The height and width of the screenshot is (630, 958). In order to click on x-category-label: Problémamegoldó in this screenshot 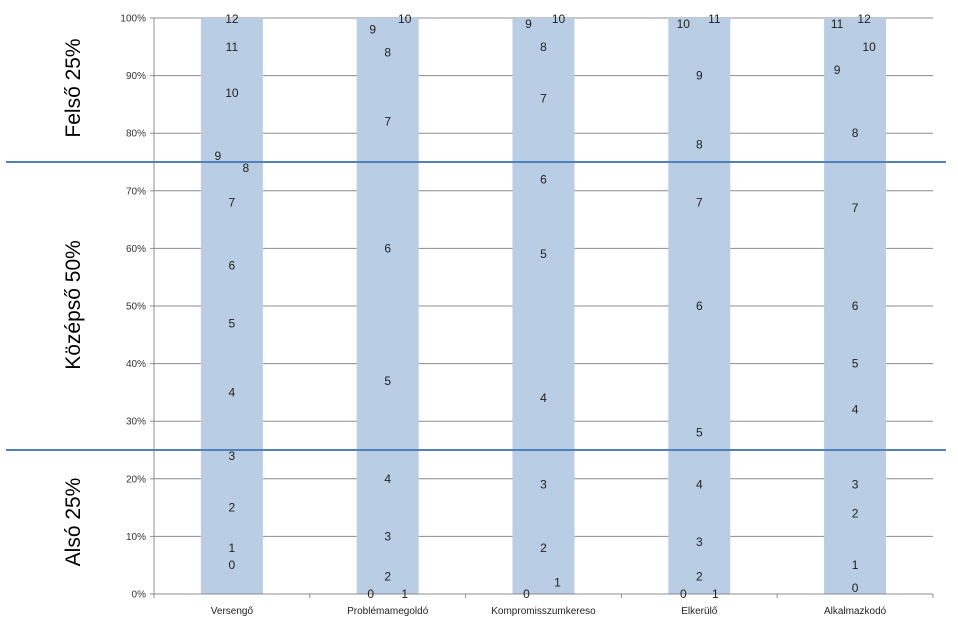, I will do `click(388, 611)`.